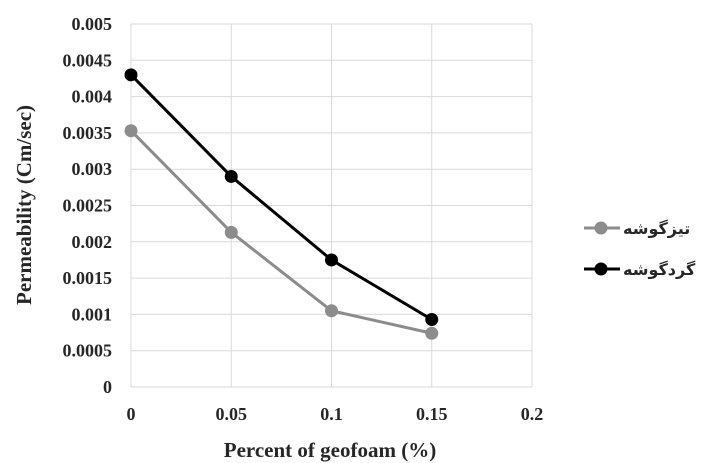 Image resolution: width=713 pixels, height=463 pixels. Describe the element at coordinates (330, 450) in the screenshot. I see `x-axis-title: Percent of geofoam (%)` at that location.